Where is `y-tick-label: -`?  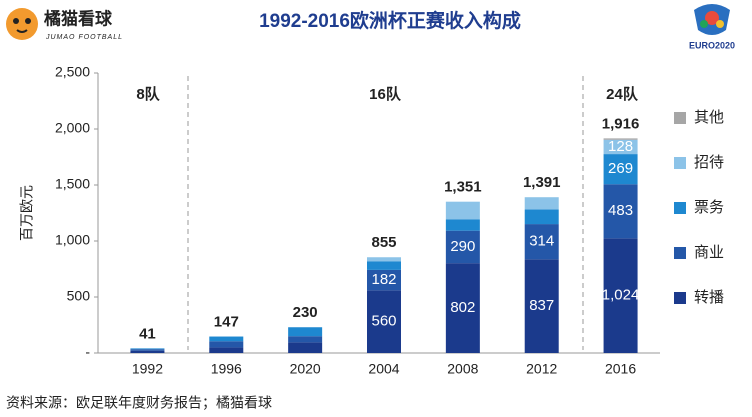 y-tick-label: - is located at coordinates (87, 352).